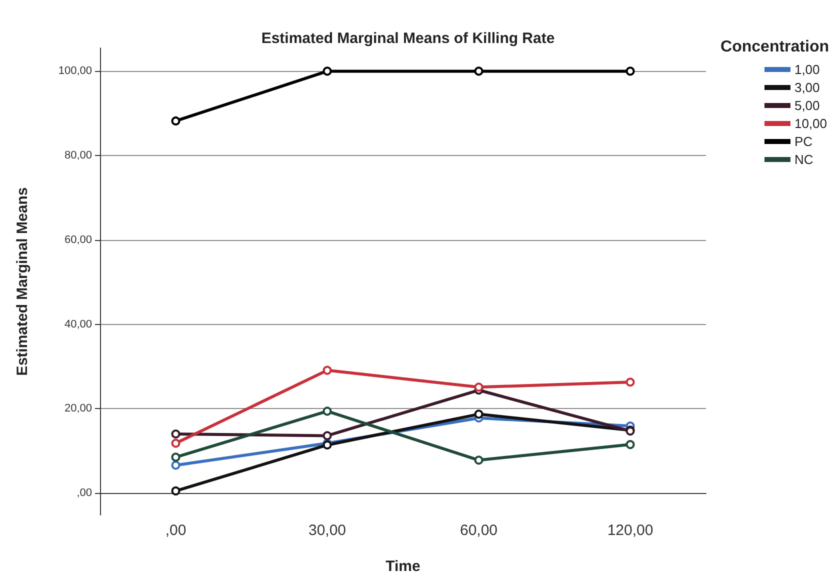 The height and width of the screenshot is (585, 840). What do you see at coordinates (807, 87) in the screenshot?
I see `legend-label: 3,00` at bounding box center [807, 87].